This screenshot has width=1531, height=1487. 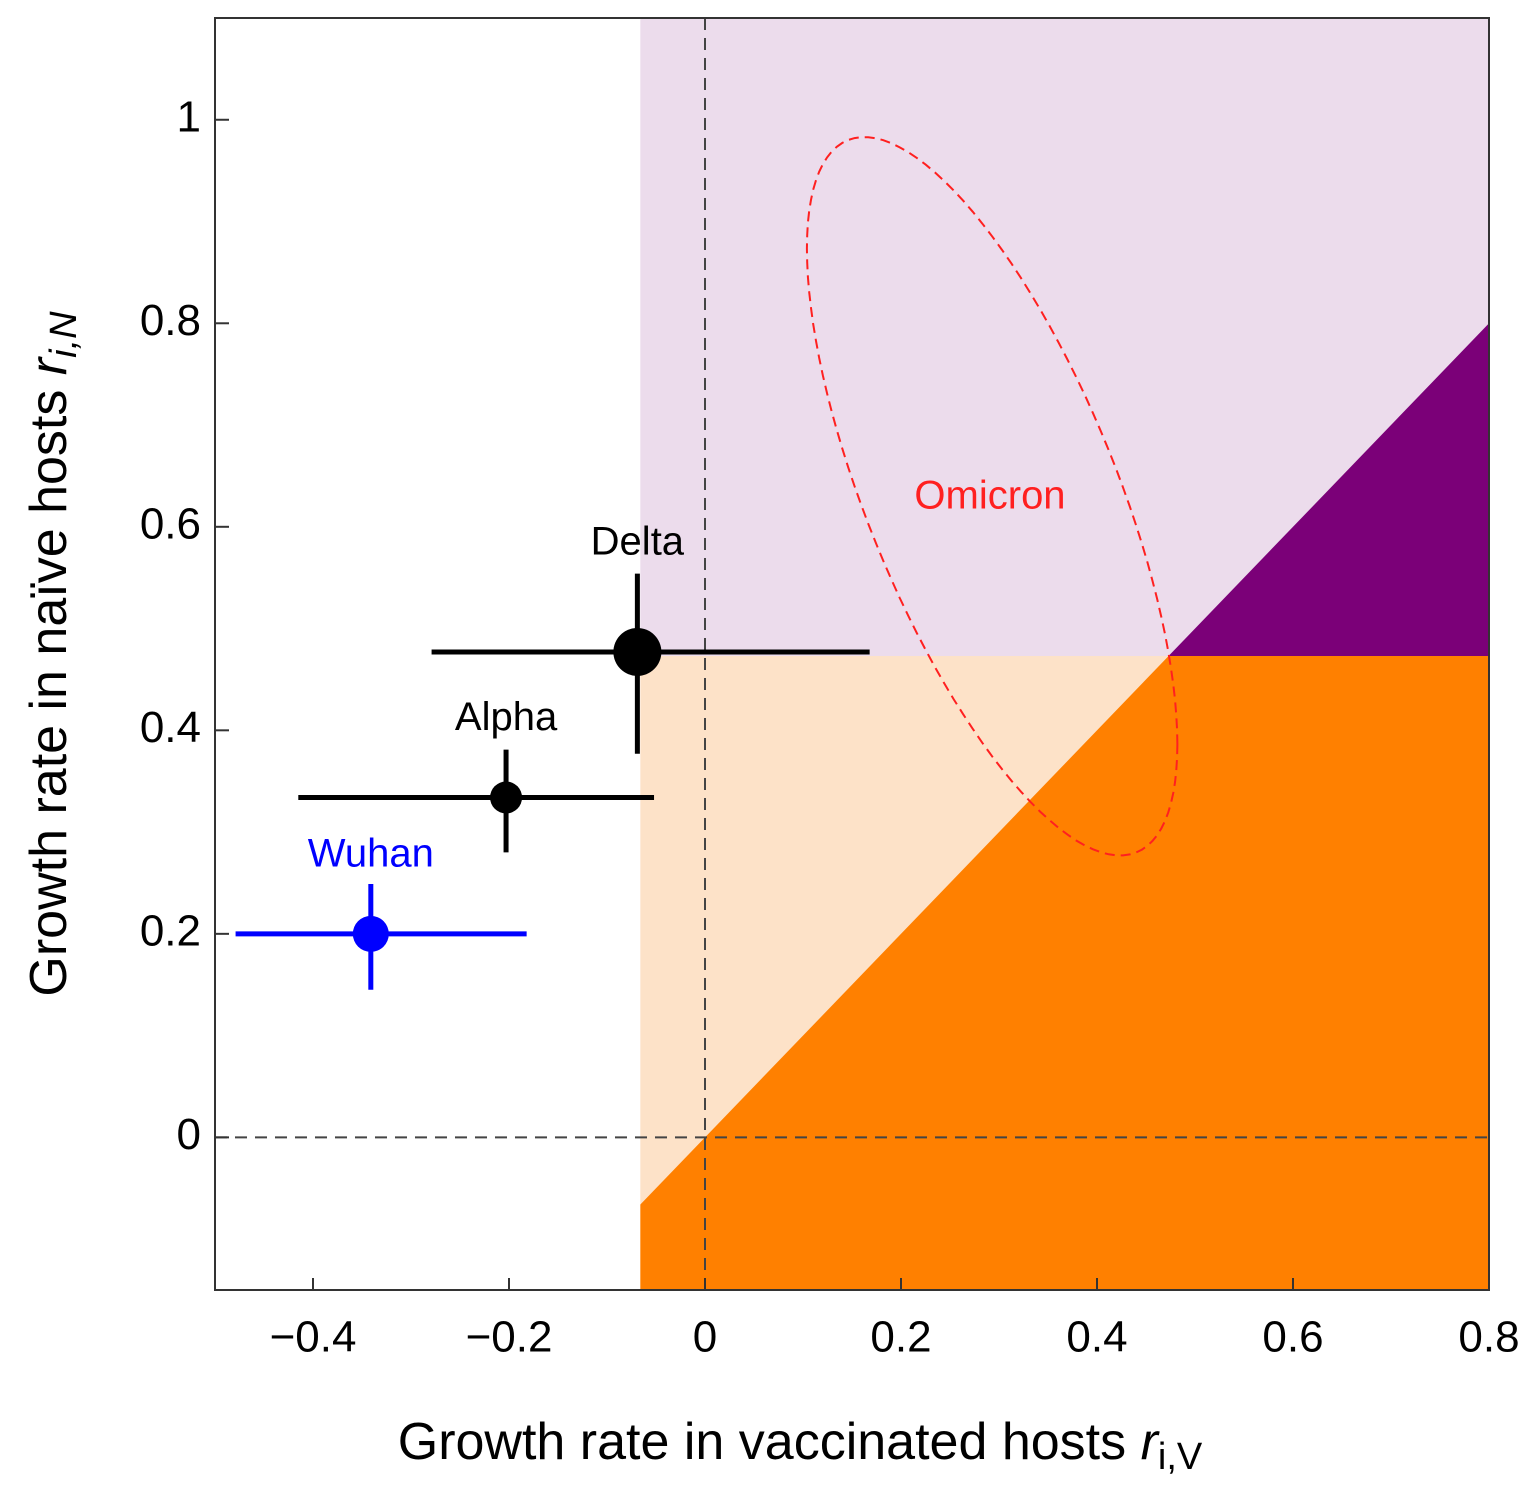 I want to click on y-tick-label: 0.2, so click(x=170, y=930).